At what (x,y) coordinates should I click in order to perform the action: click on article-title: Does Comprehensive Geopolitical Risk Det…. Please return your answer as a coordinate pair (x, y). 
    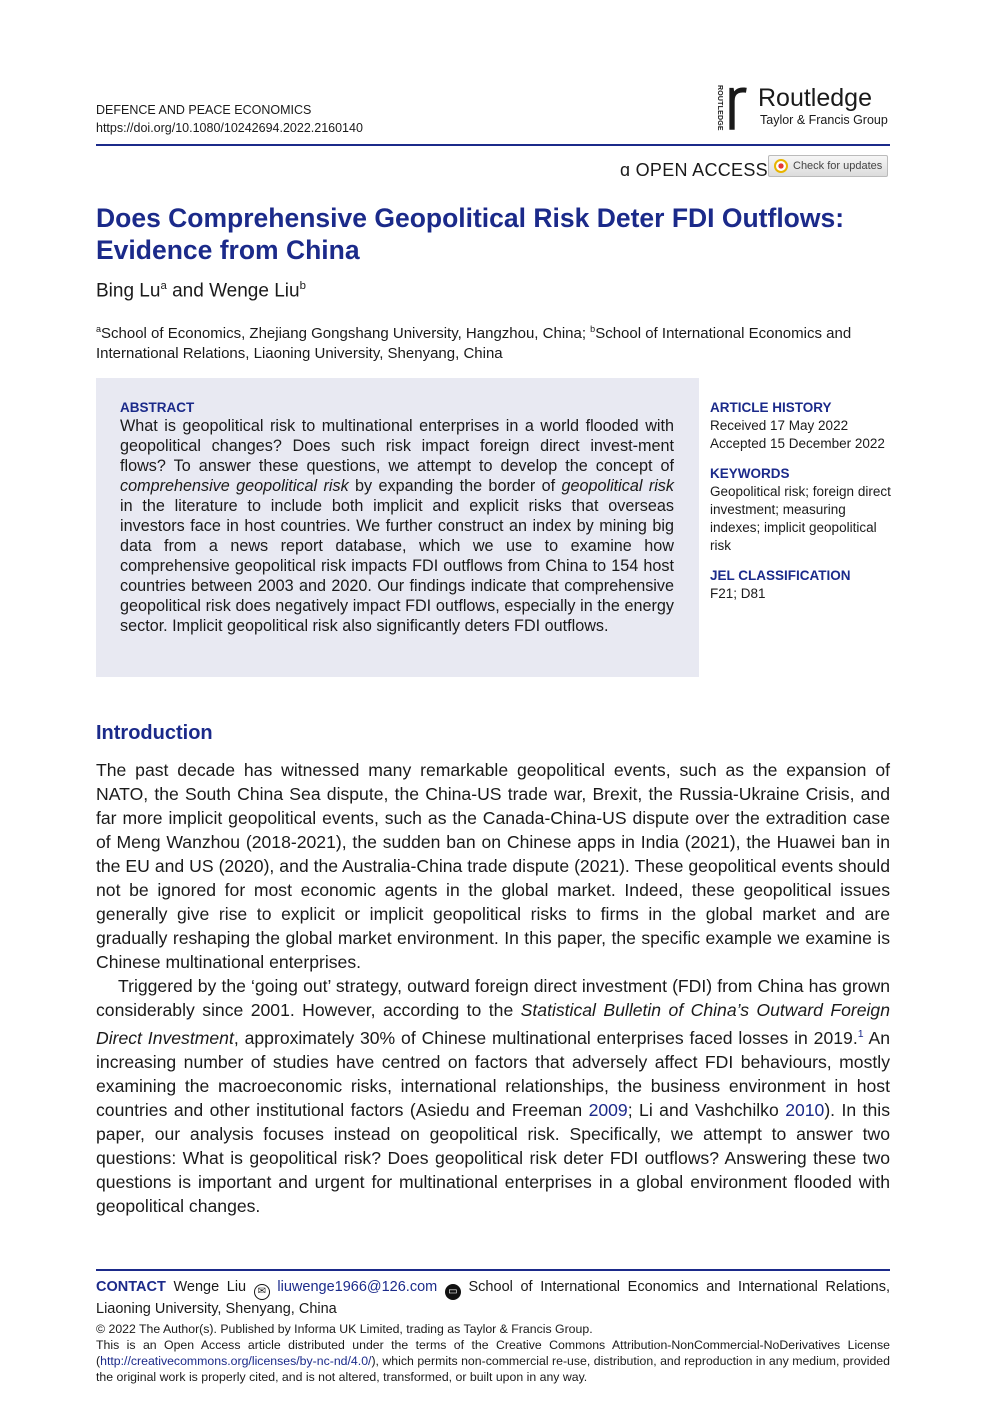
    Looking at the image, I should click on (470, 234).